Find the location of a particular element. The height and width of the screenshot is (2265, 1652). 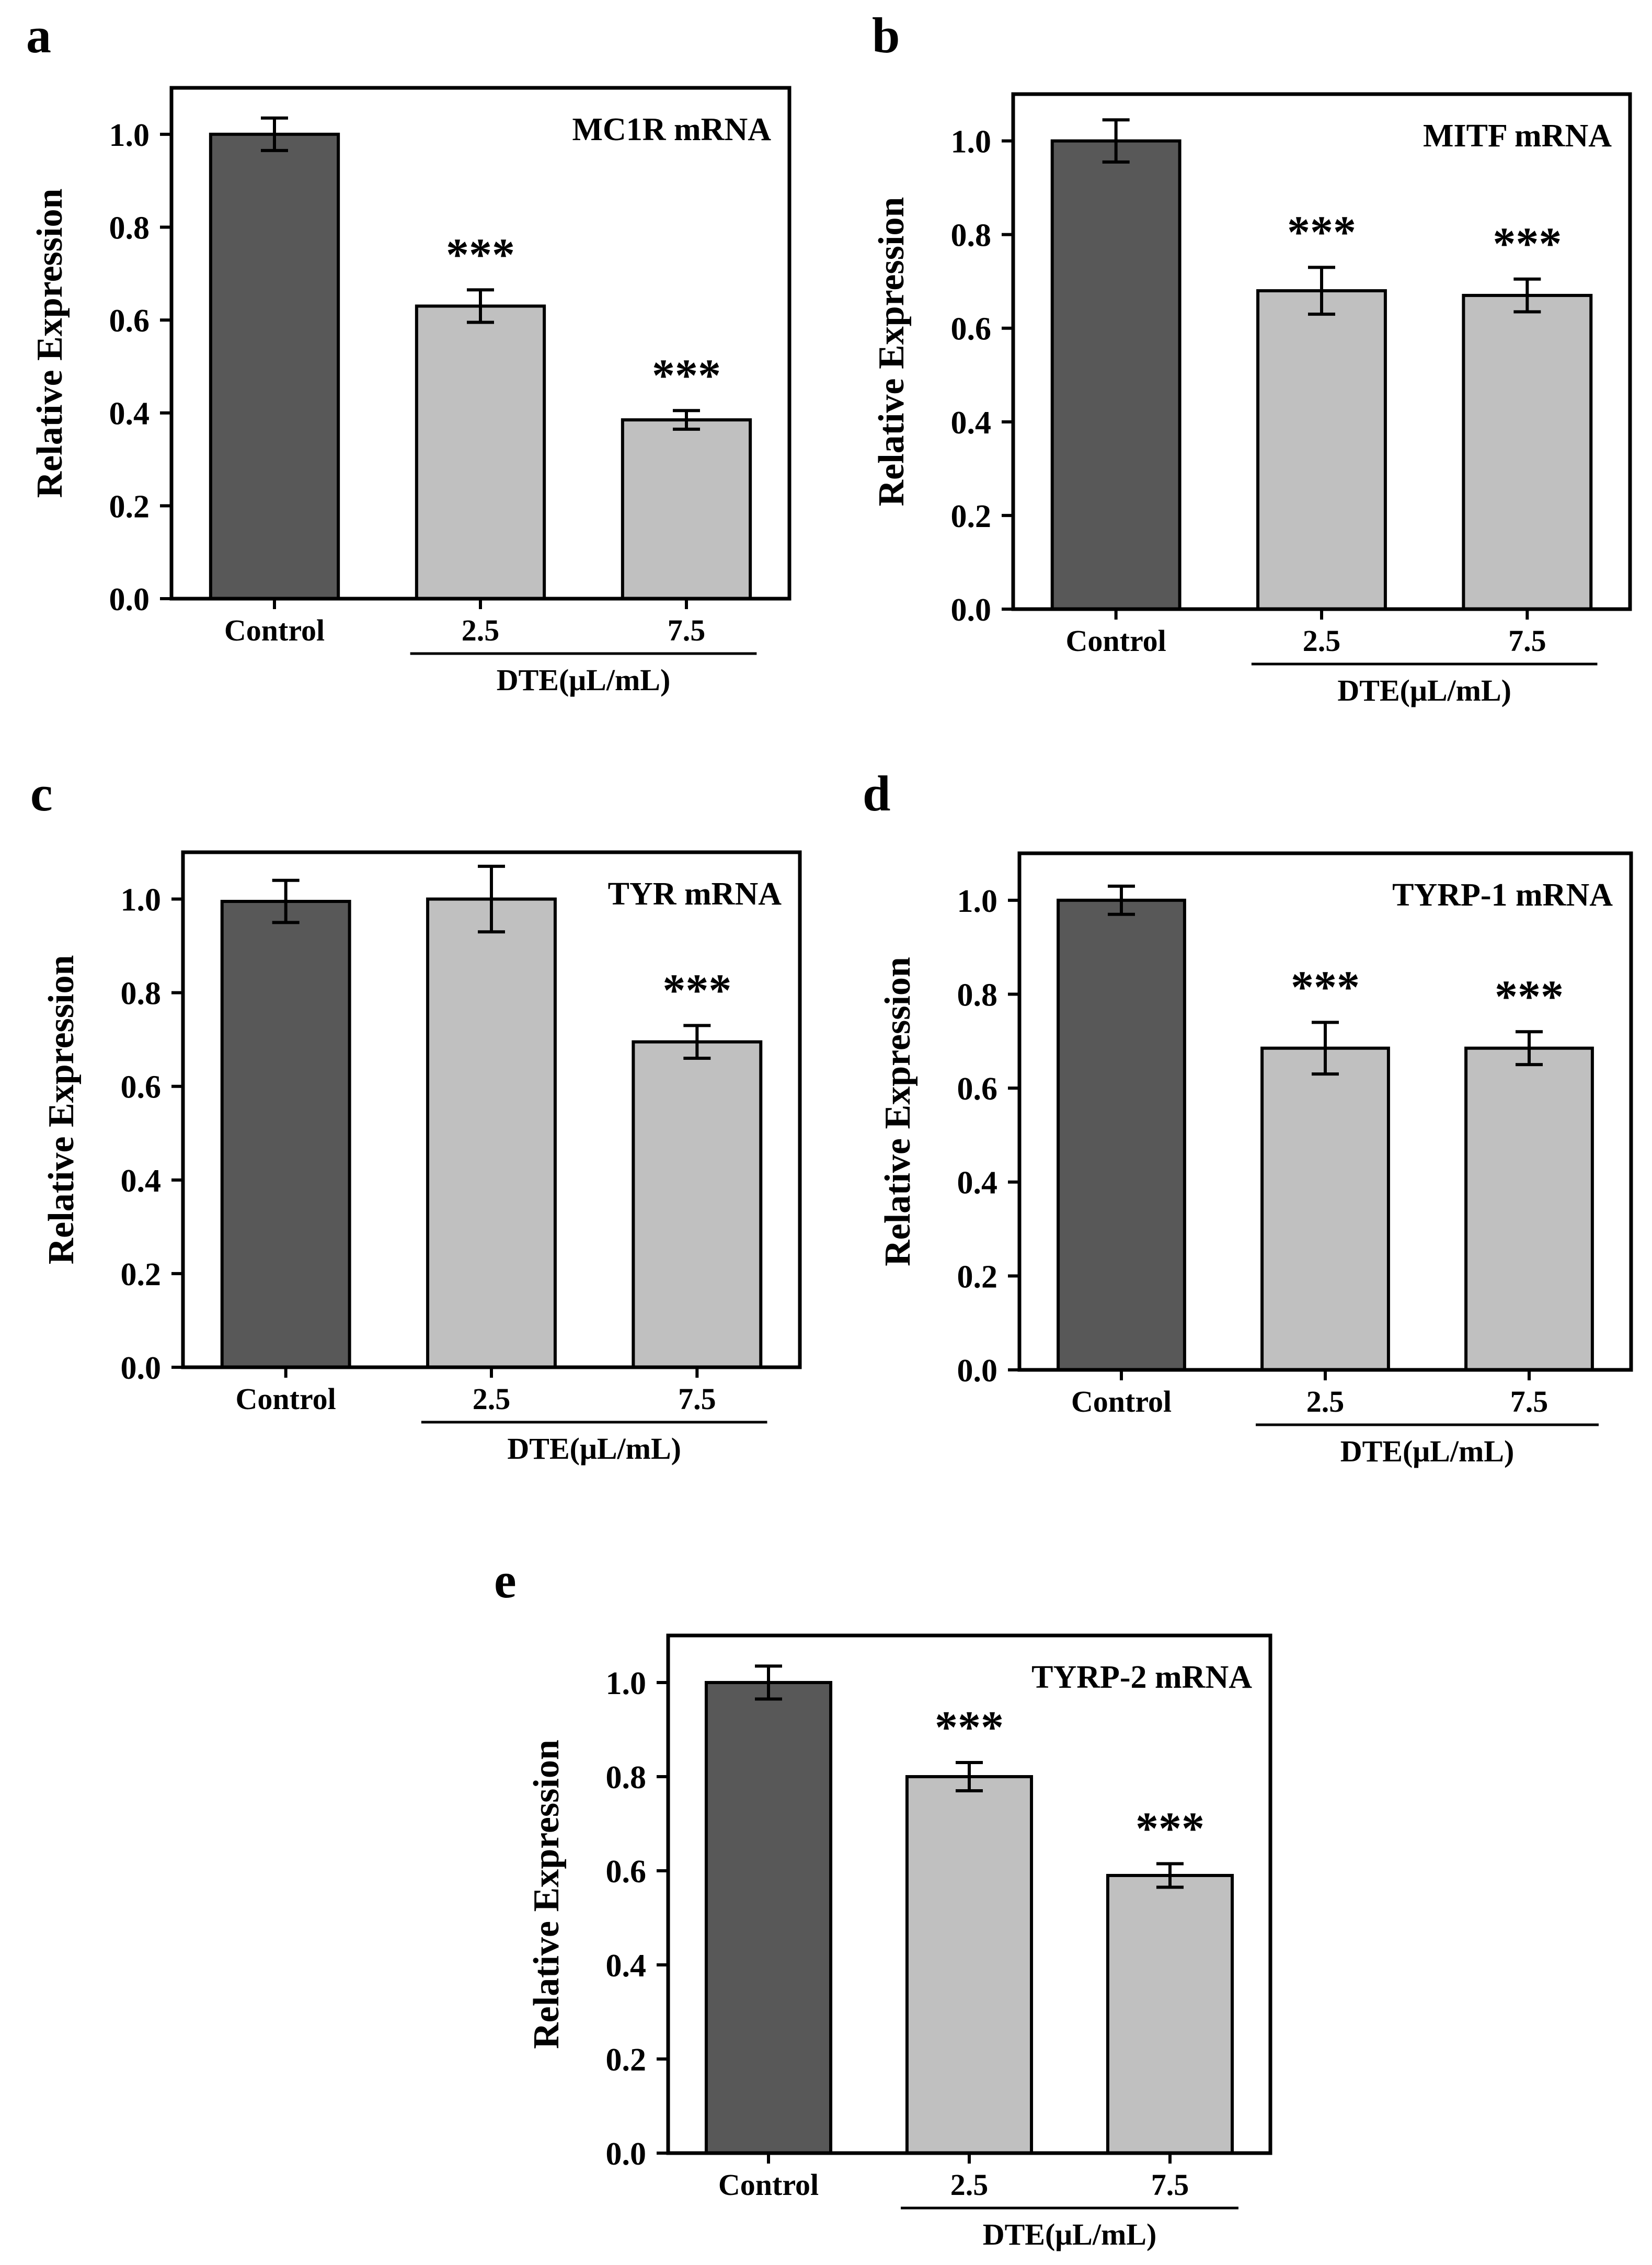

panel-letter: b is located at coordinates (886, 35).